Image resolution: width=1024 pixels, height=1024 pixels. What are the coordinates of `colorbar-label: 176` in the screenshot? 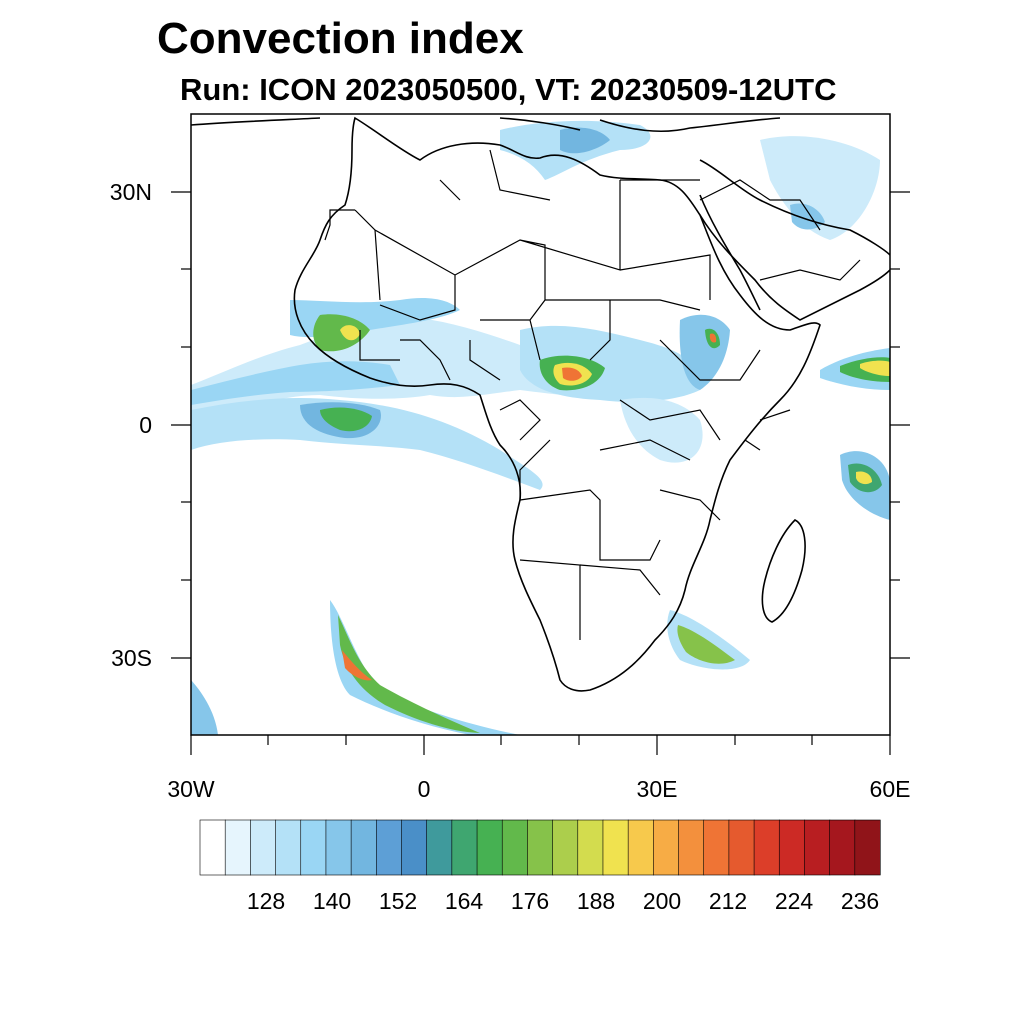 It's located at (530, 901).